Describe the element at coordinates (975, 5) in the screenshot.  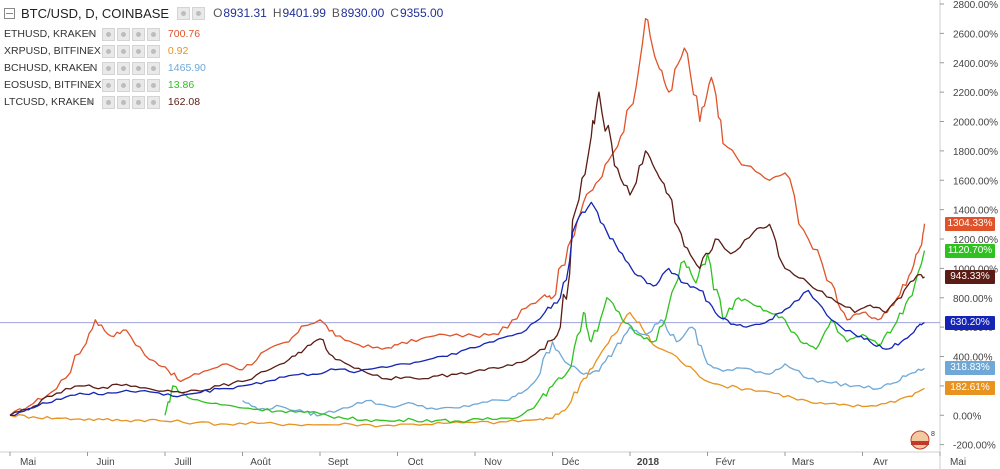
I see `y-tick-label: 2800.00%` at that location.